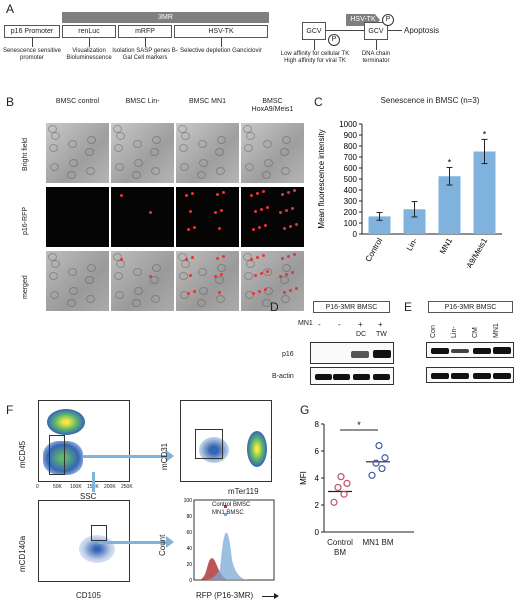 The width and height of the screenshot is (520, 603). Describe the element at coordinates (351, 135) in the screenshot. I see `y-tick-label: 900` at that location.